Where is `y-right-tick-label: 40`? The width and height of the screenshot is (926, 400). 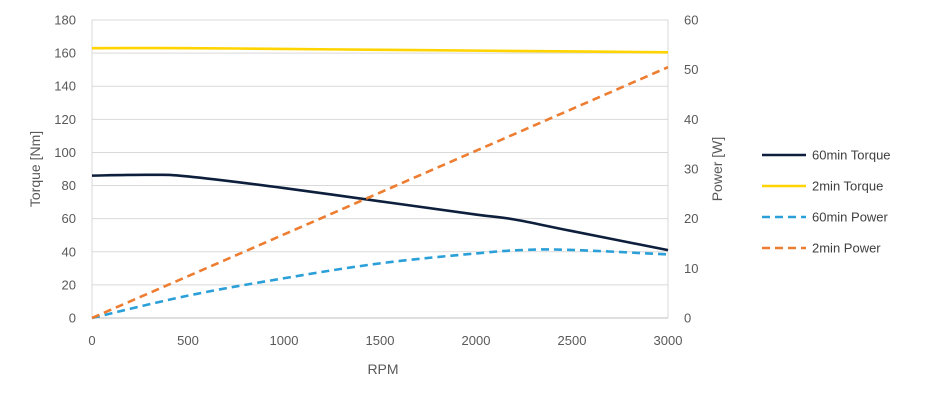 y-right-tick-label: 40 is located at coordinates (691, 119).